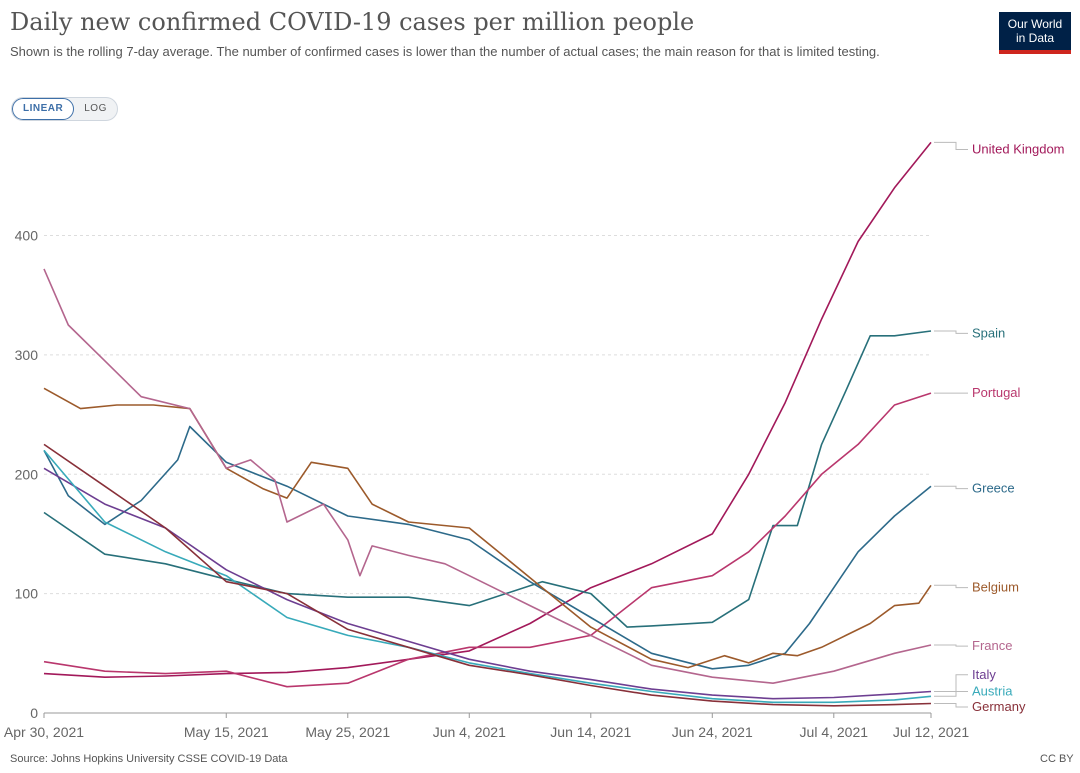 This screenshot has height=773, width=1080. I want to click on series-label: United Kingdom, so click(1018, 149).